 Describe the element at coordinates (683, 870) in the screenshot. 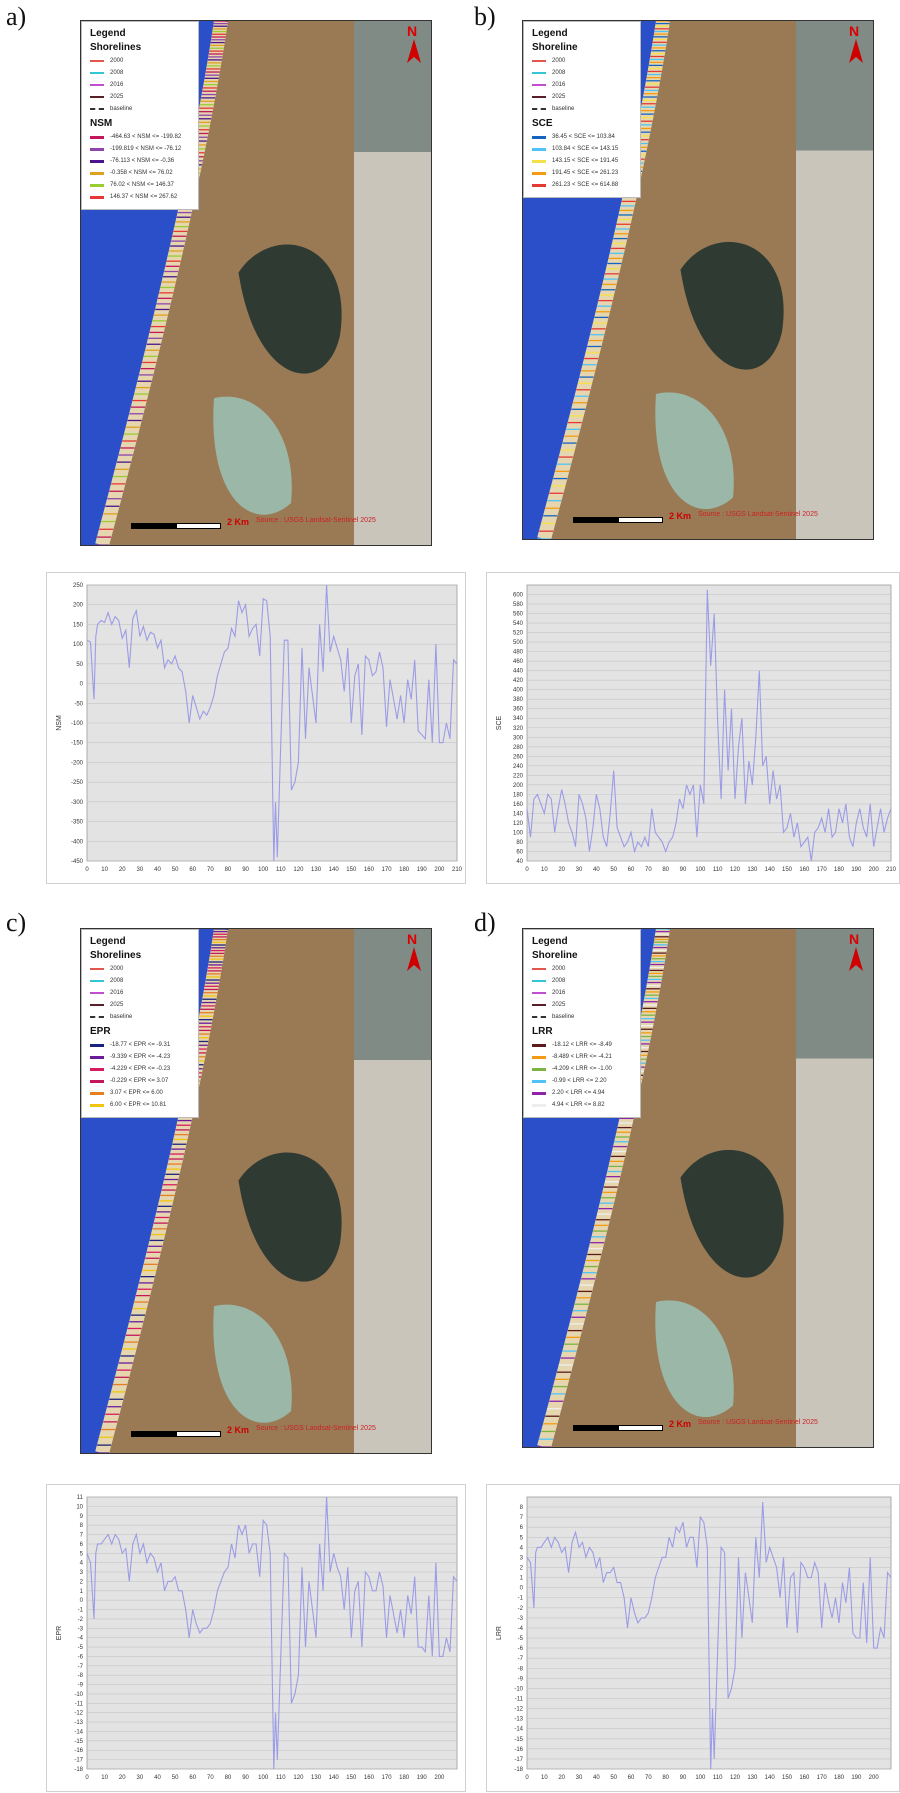

I see `x-tick-label: 90` at that location.